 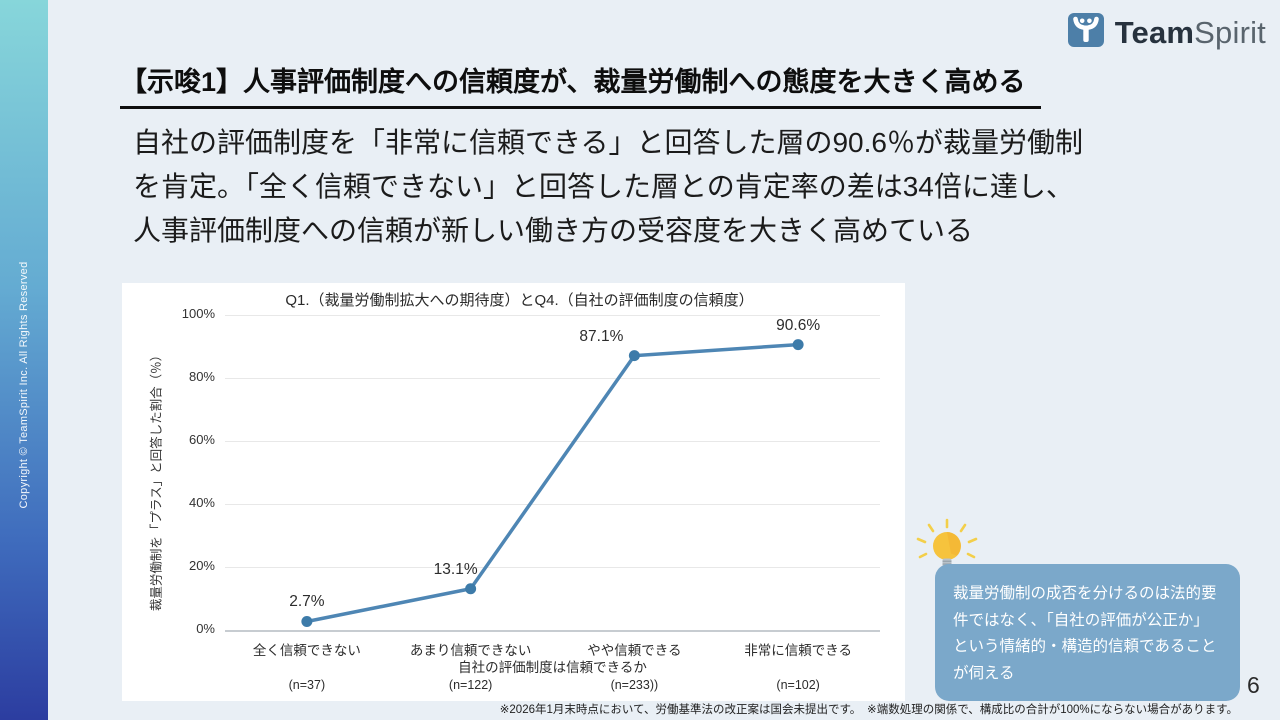 What do you see at coordinates (307, 685) in the screenshot?
I see `n-count-label: (n=37)` at bounding box center [307, 685].